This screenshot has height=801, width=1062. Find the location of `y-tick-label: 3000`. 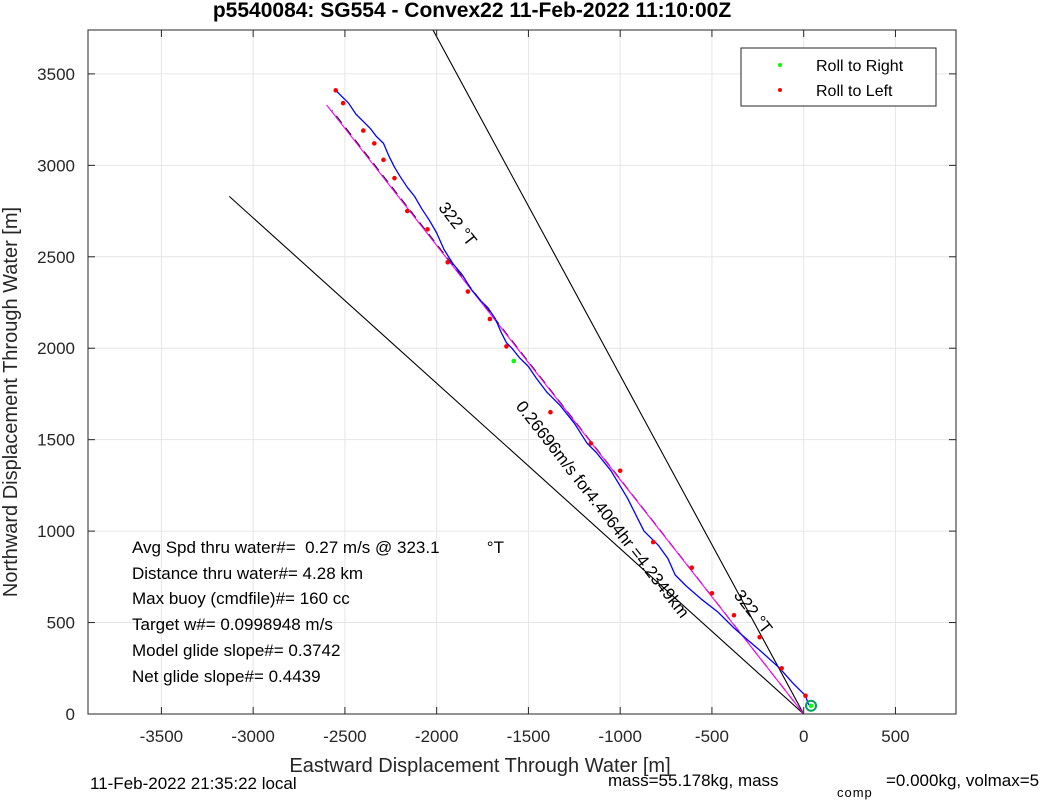

y-tick-label: 3000 is located at coordinates (56, 165).